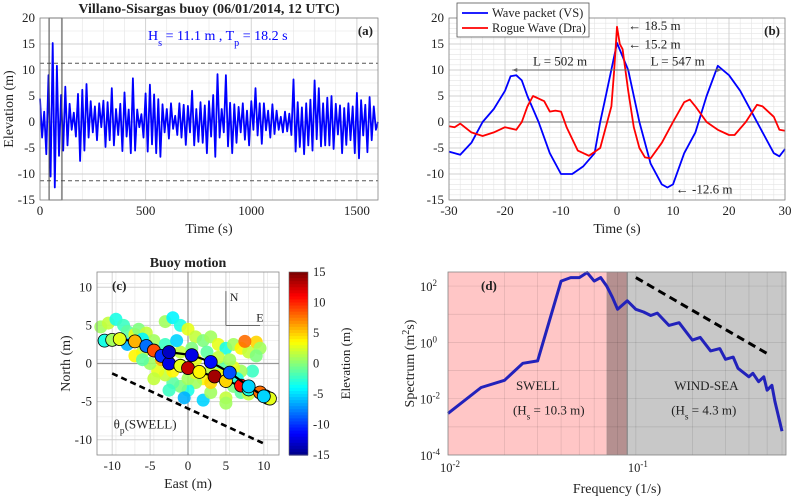 The height and width of the screenshot is (499, 793). What do you see at coordinates (638, 467) in the screenshot?
I see `x-tick-label: 10⁻¹` at bounding box center [638, 467].